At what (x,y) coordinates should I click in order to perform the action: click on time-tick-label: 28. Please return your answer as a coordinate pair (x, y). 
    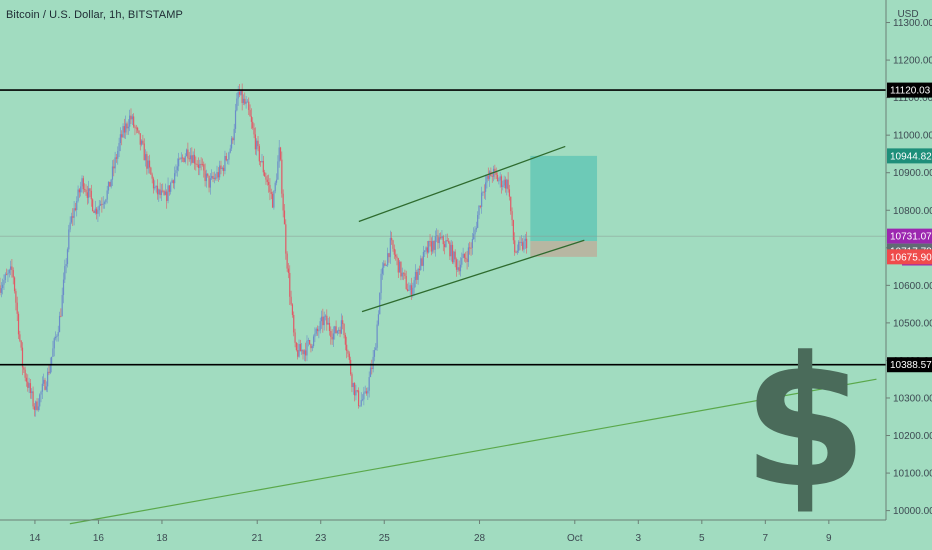
    Looking at the image, I should click on (480, 538).